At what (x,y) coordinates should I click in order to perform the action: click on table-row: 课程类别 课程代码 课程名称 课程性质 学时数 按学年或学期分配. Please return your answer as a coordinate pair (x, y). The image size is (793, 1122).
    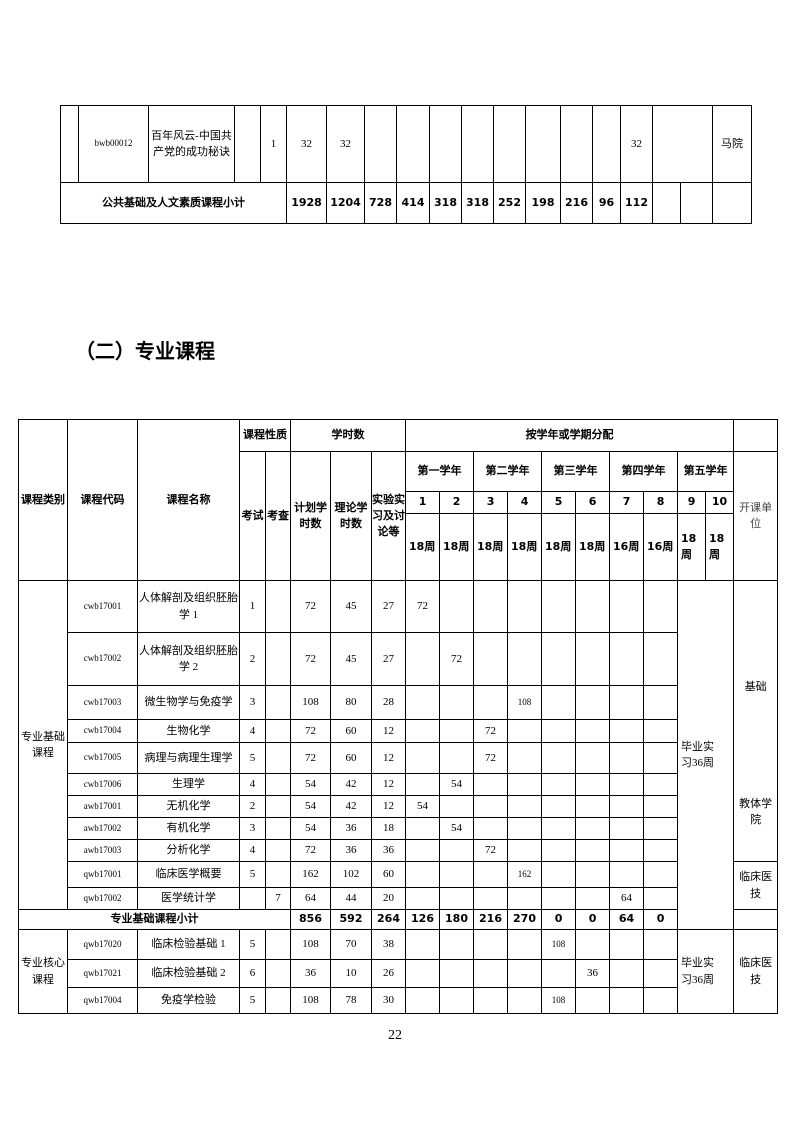
    Looking at the image, I should click on (398, 500).